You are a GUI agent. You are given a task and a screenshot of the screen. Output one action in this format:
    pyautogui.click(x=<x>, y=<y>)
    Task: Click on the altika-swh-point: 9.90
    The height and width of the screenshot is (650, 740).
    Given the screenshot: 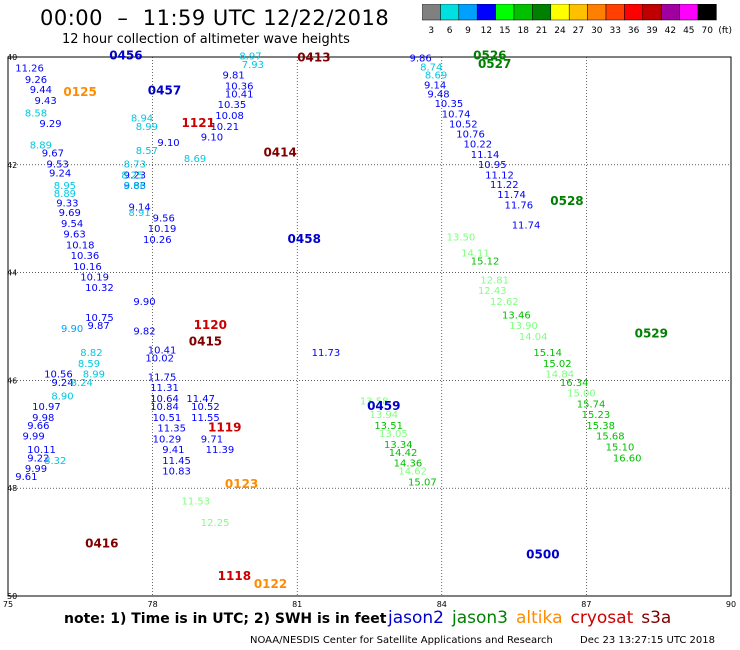 What is the action you would take?
    pyautogui.click(x=72, y=329)
    